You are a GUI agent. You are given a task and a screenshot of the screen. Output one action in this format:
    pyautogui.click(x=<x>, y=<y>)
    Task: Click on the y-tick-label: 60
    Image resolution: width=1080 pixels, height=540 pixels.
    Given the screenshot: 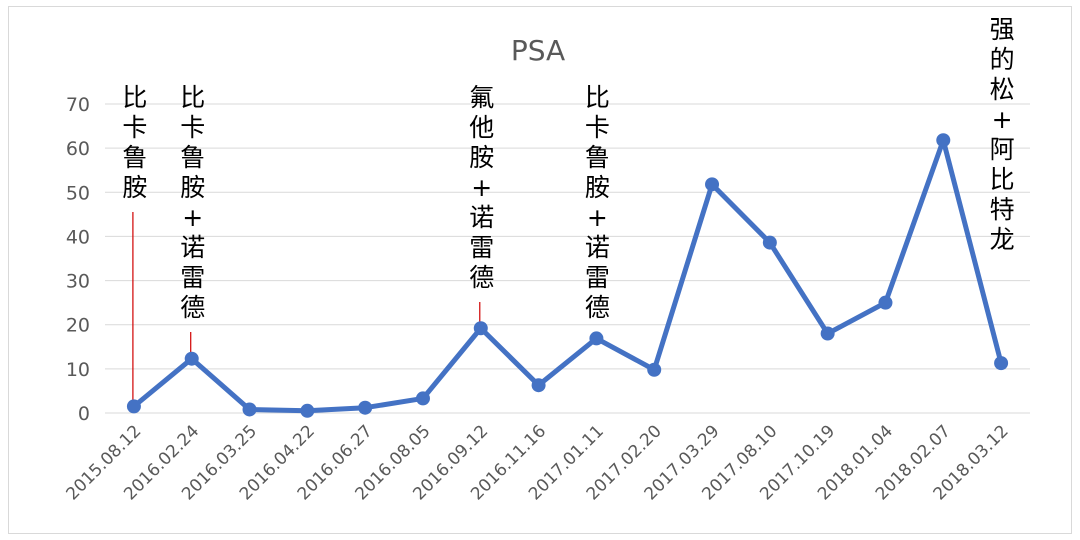 What is the action you would take?
    pyautogui.click(x=78, y=149)
    